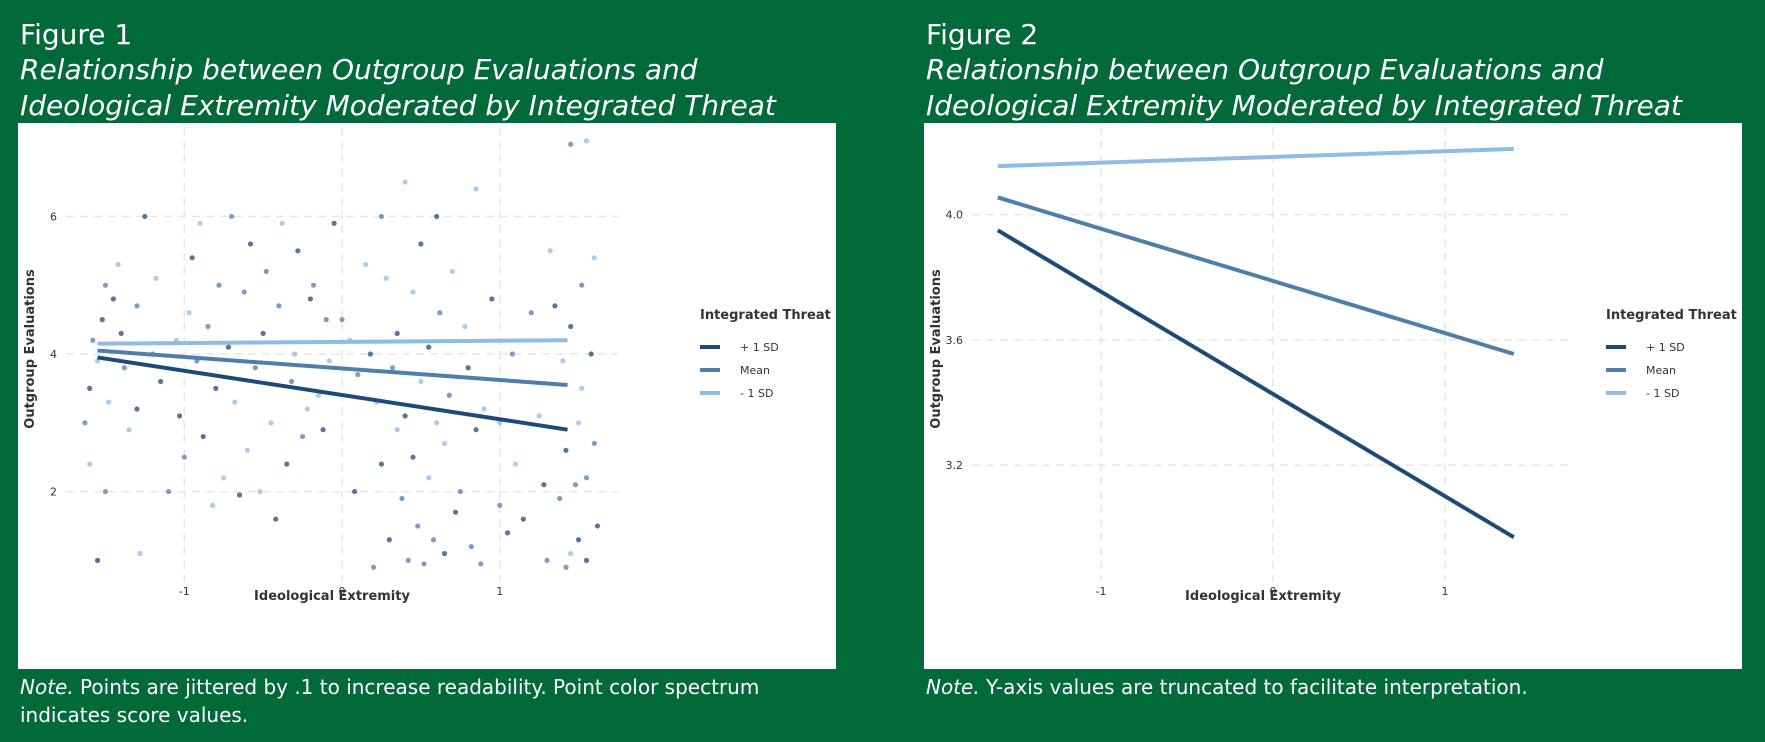 The image size is (1765, 742). What do you see at coordinates (1101, 591) in the screenshot?
I see `x-tick-label: -1` at bounding box center [1101, 591].